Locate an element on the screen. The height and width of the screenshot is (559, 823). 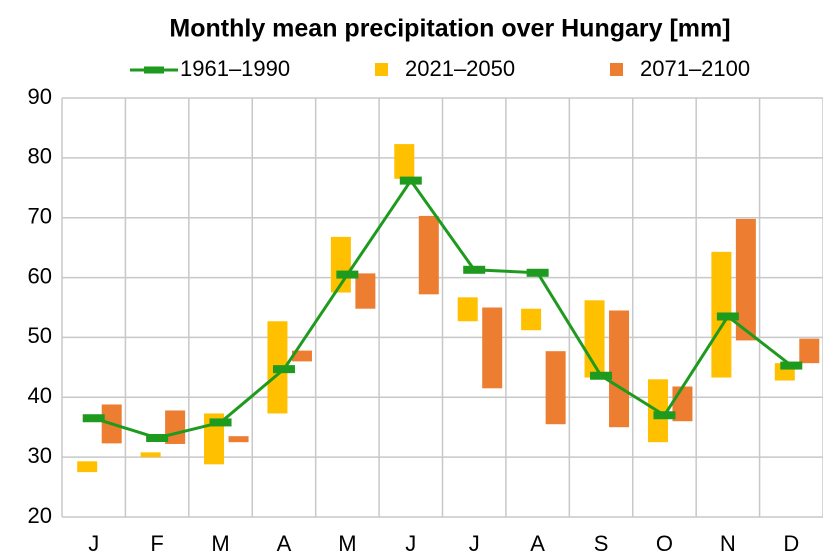
legend-marker is located at coordinates (154, 70).